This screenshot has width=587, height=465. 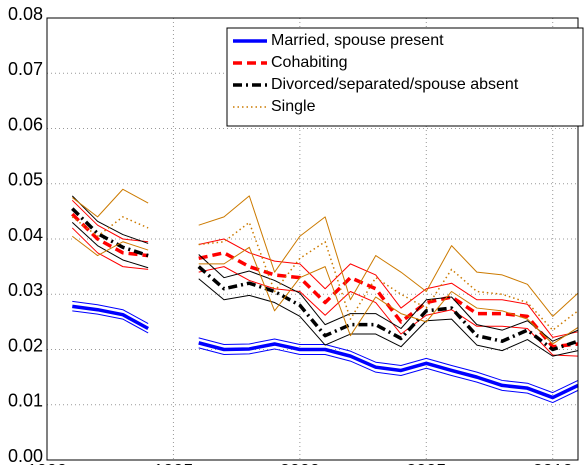 What do you see at coordinates (426, 463) in the screenshot?
I see `x-tick-label: 2005` at bounding box center [426, 463].